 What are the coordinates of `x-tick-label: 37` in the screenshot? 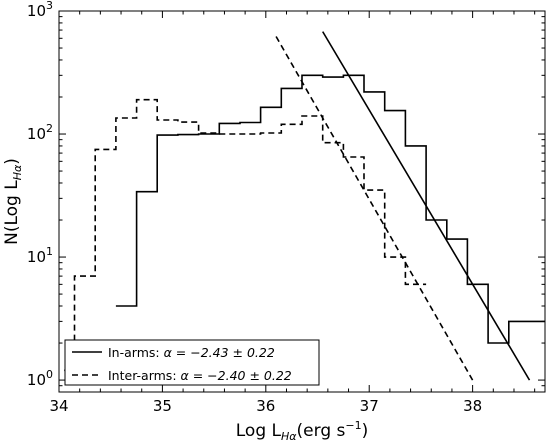 It's located at (369, 406).